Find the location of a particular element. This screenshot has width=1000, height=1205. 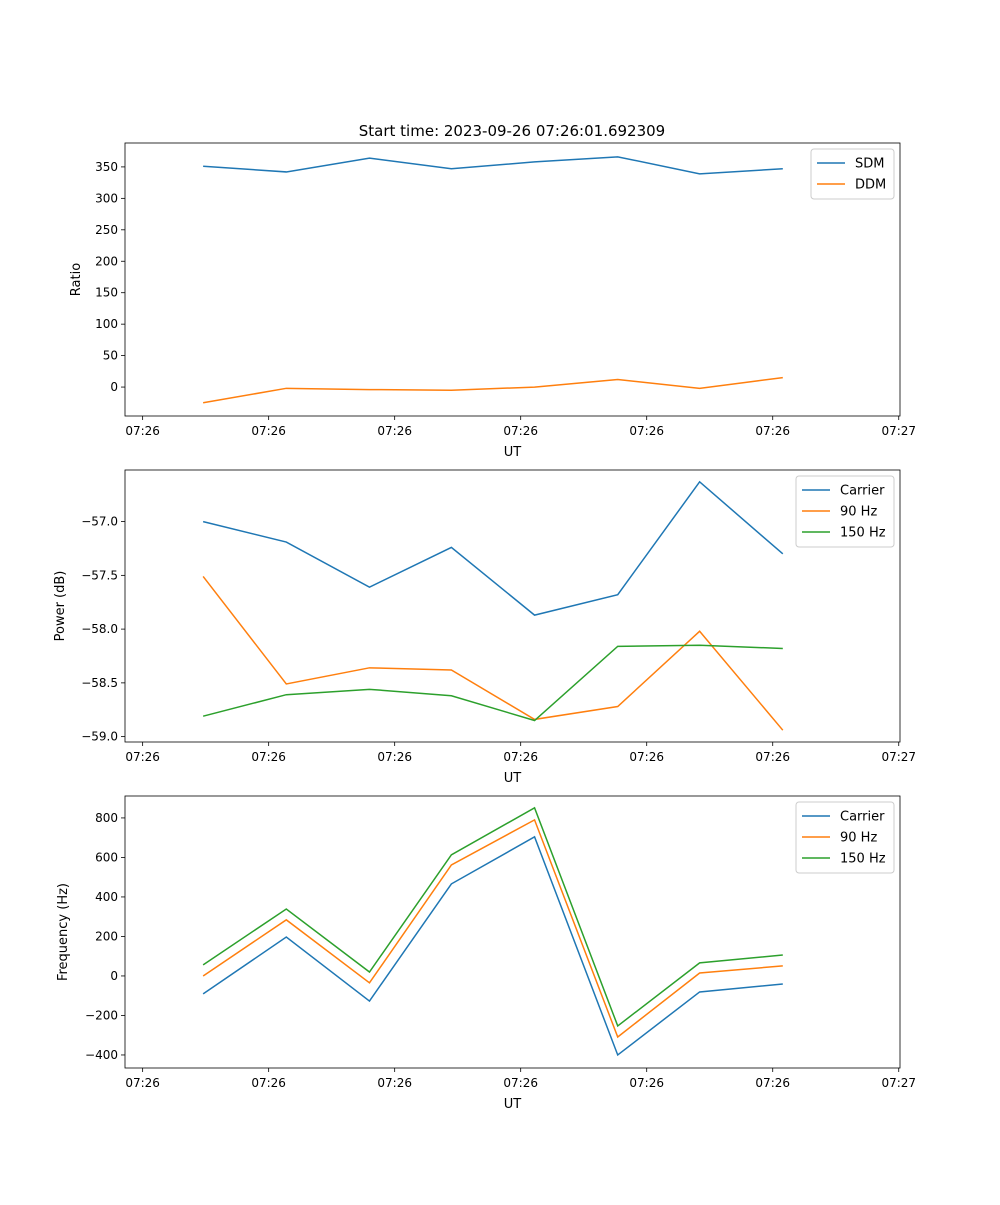

y-tick-label: 300 is located at coordinates (106, 198).